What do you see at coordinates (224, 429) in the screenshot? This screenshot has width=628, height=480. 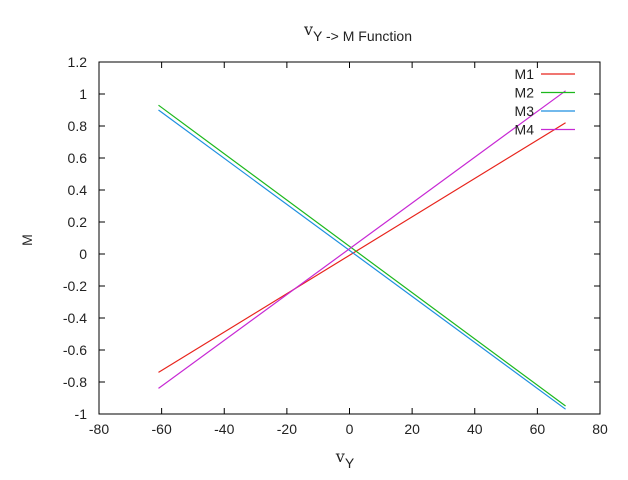 I see `x-tick-label: -40` at bounding box center [224, 429].